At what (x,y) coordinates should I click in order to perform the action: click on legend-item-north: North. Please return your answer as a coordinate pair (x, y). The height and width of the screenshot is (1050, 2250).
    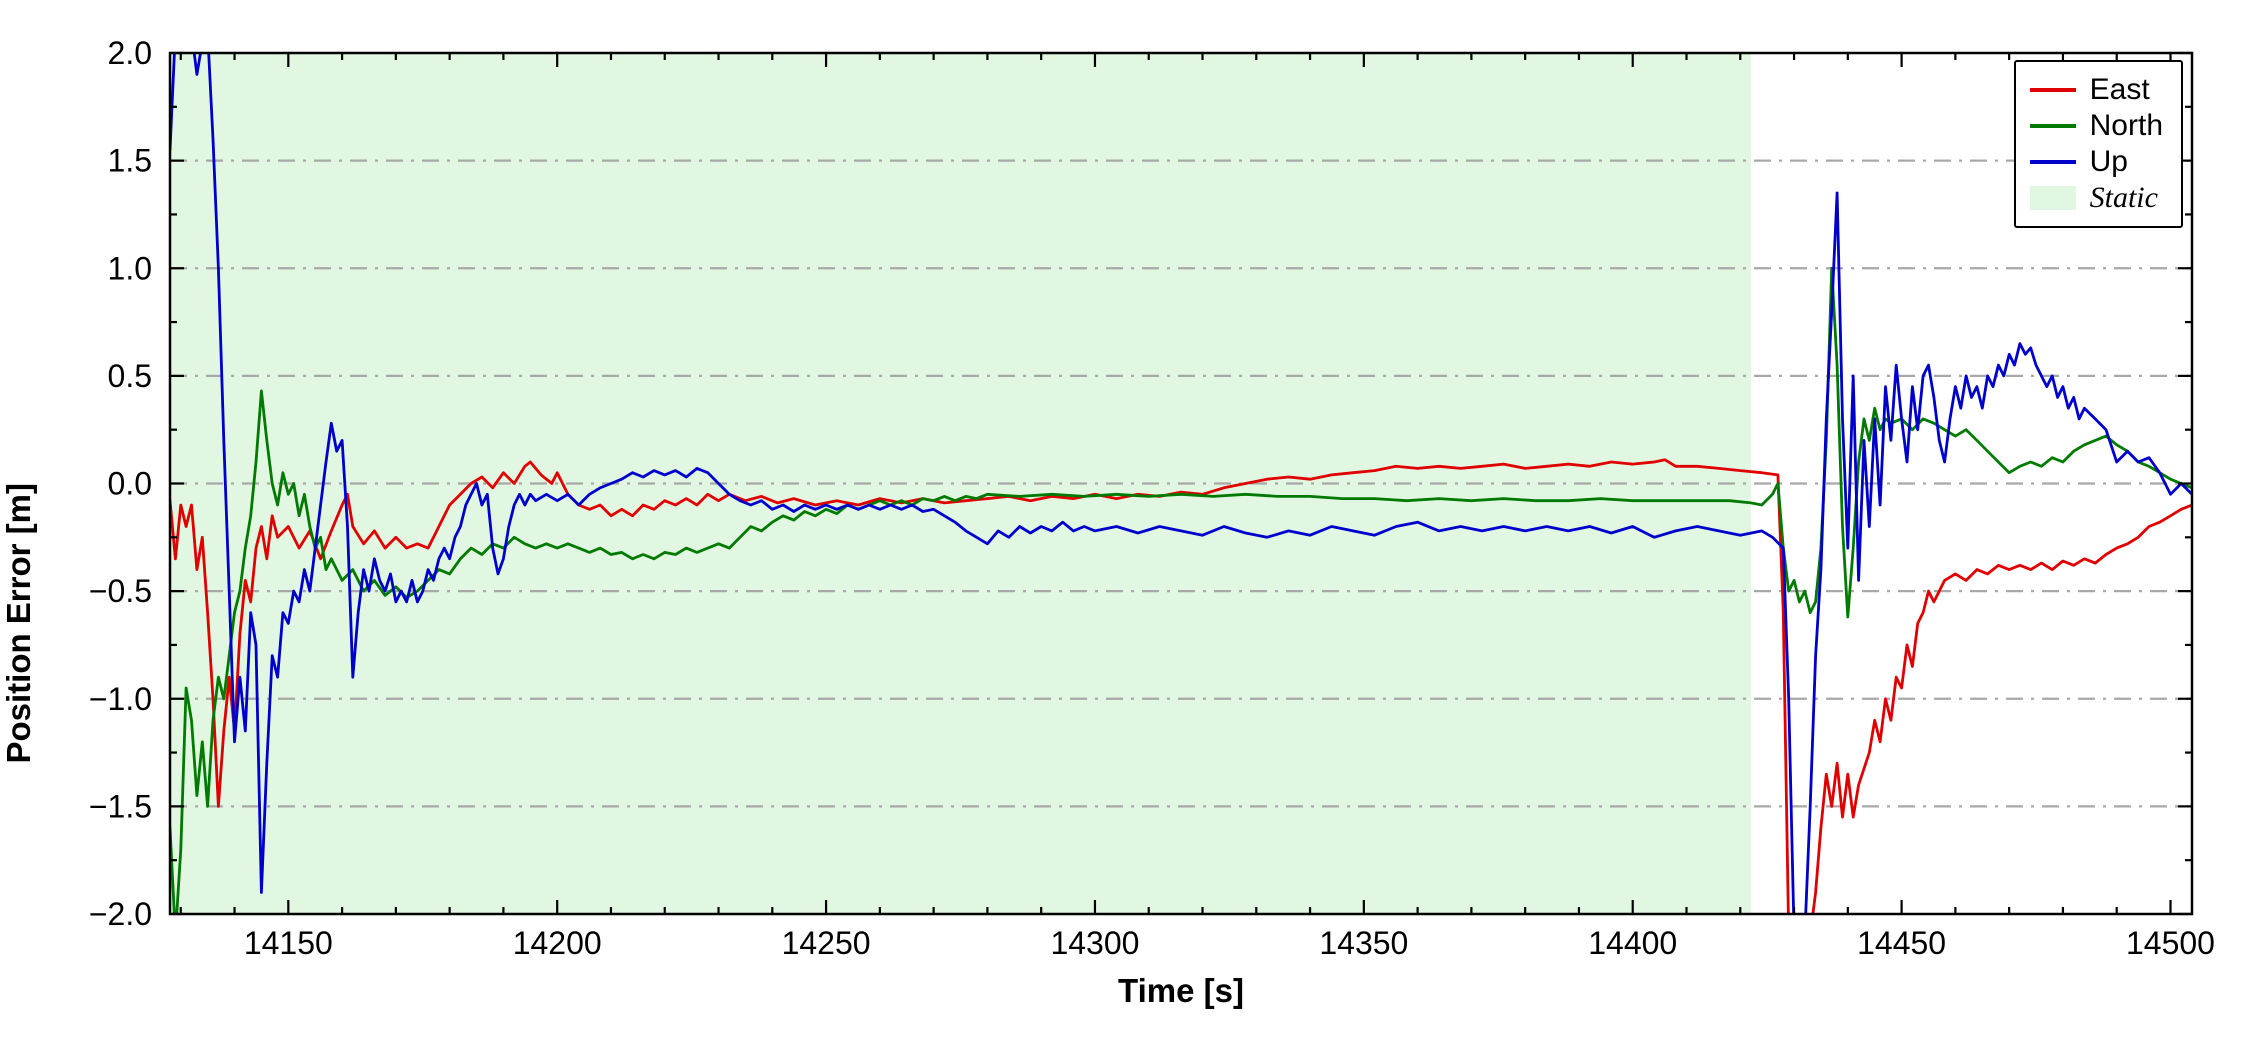
    Looking at the image, I should click on (2096, 126).